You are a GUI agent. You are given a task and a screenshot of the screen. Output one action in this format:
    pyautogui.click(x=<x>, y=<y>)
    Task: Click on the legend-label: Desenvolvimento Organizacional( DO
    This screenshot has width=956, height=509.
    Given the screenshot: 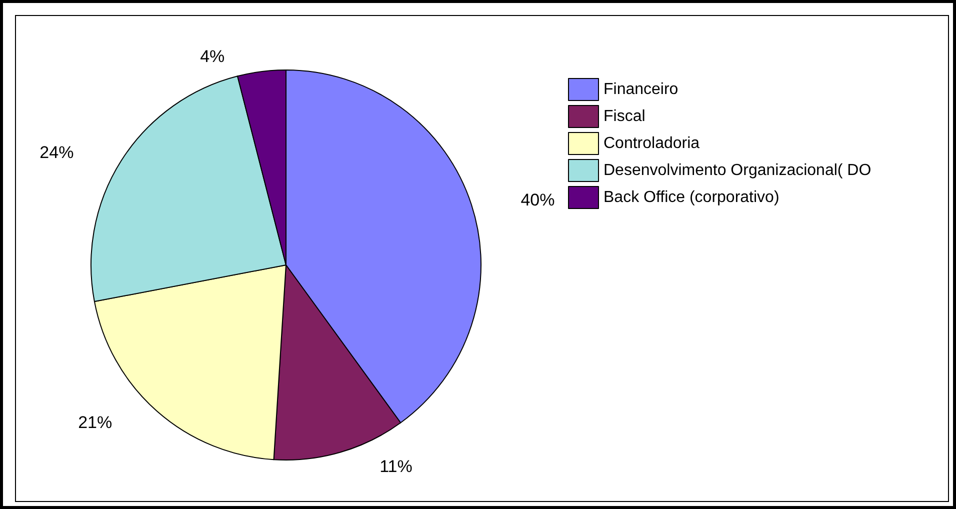 What is the action you would take?
    pyautogui.click(x=738, y=170)
    